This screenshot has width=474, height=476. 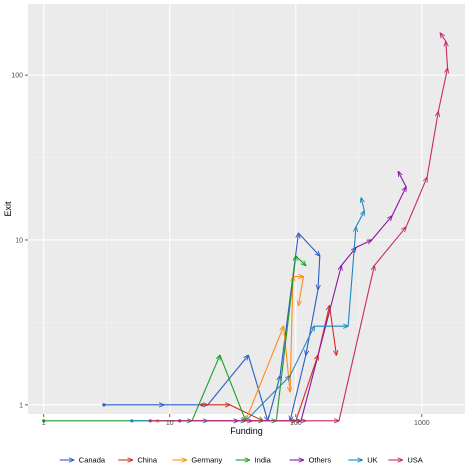 What do you see at coordinates (246, 431) in the screenshot?
I see `x-axis-title: Funding` at bounding box center [246, 431].